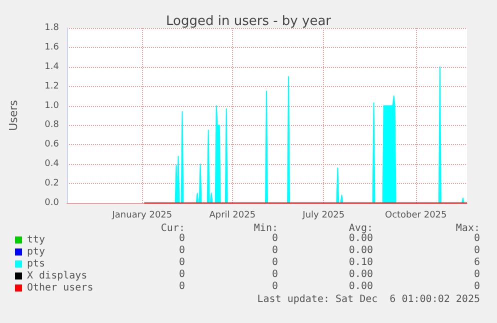  What do you see at coordinates (468, 228) in the screenshot?
I see `text: Max:` at bounding box center [468, 228].